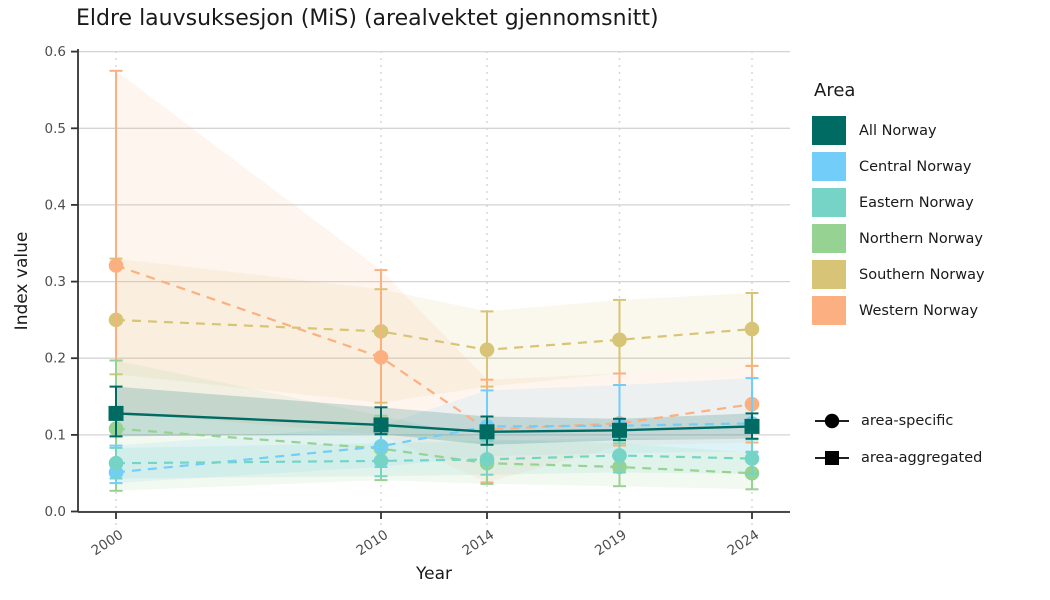 The width and height of the screenshot is (1050, 600). I want to click on legend-item-label: Northern Norway, so click(921, 238).